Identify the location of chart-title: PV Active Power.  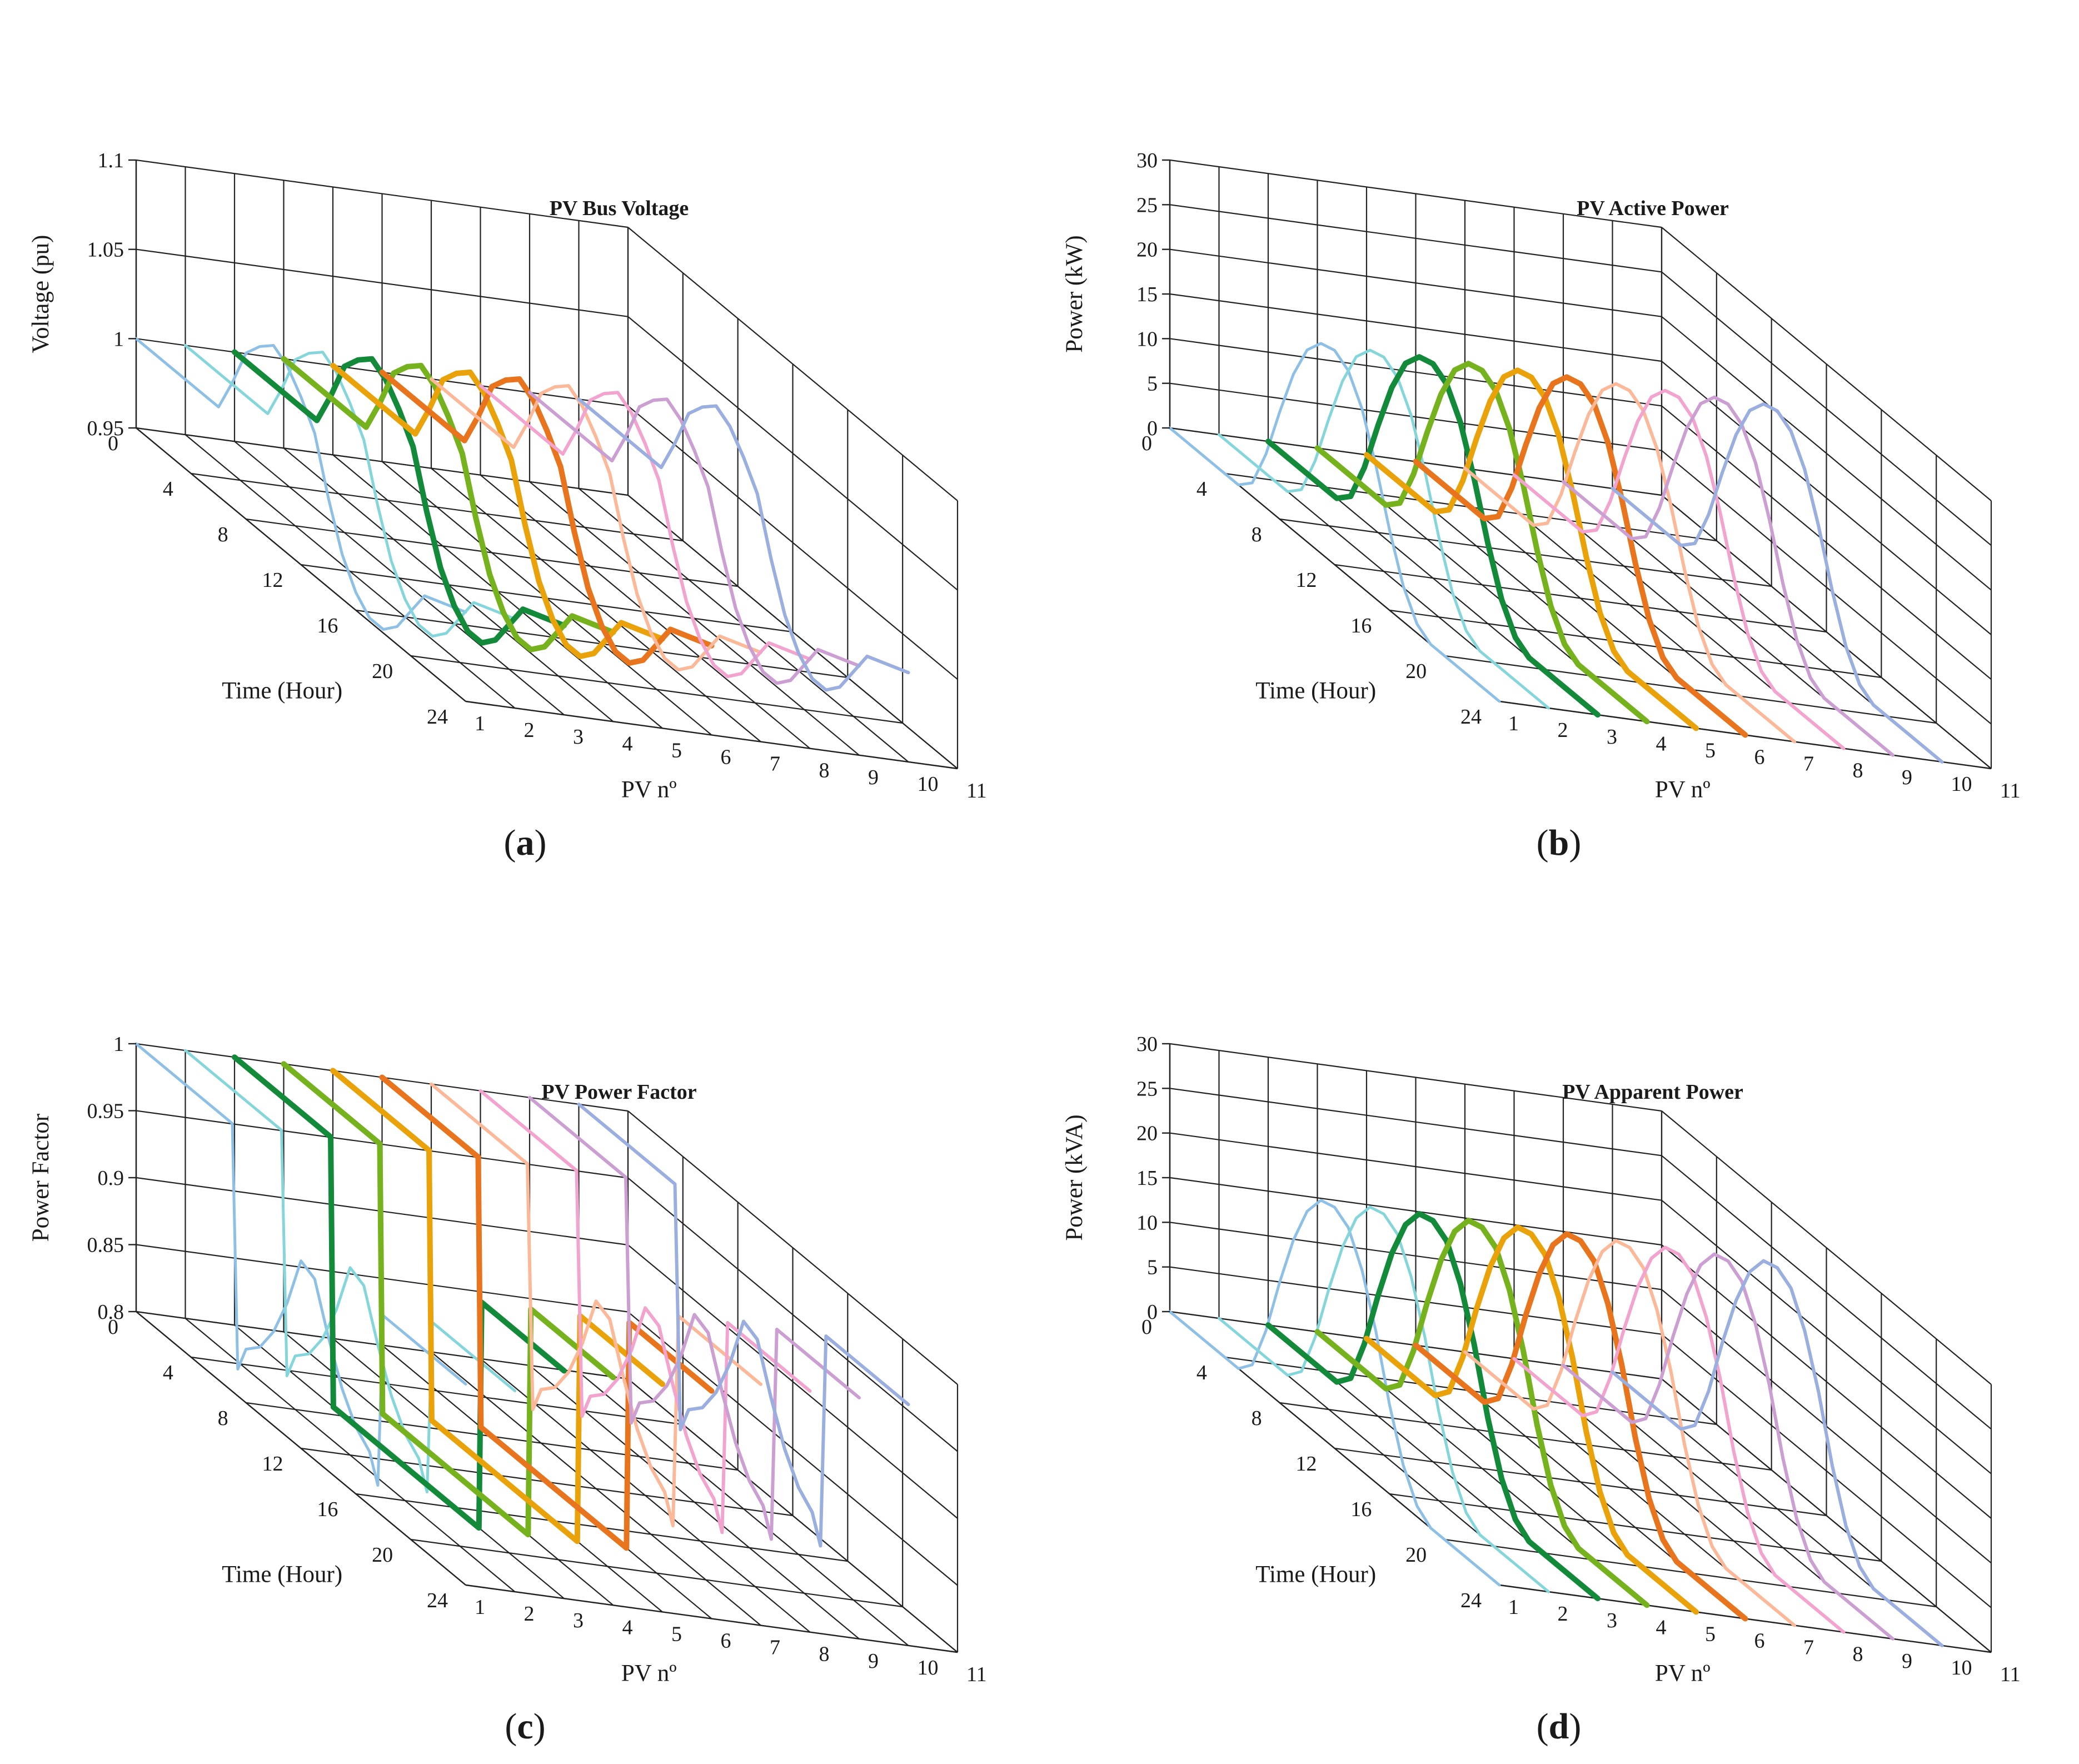
(1653, 208).